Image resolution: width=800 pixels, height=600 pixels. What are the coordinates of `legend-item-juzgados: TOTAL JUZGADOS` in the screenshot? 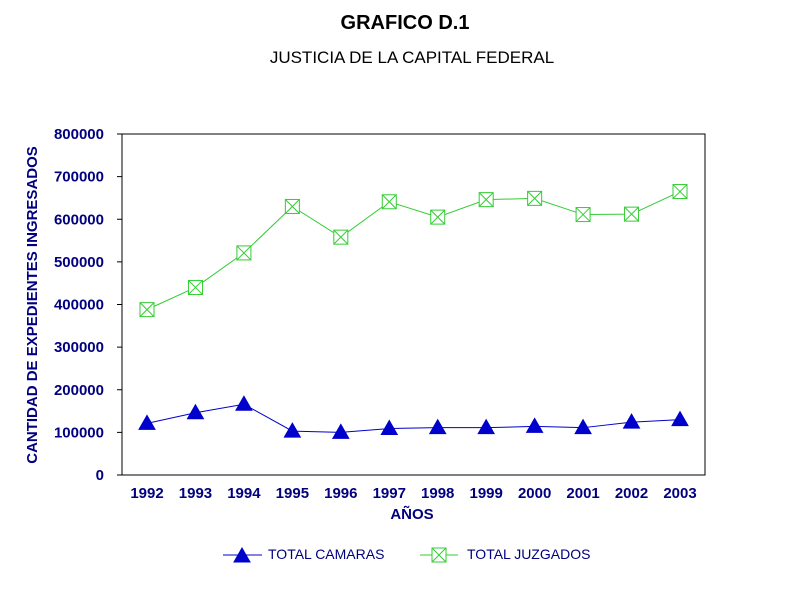 It's located at (505, 554).